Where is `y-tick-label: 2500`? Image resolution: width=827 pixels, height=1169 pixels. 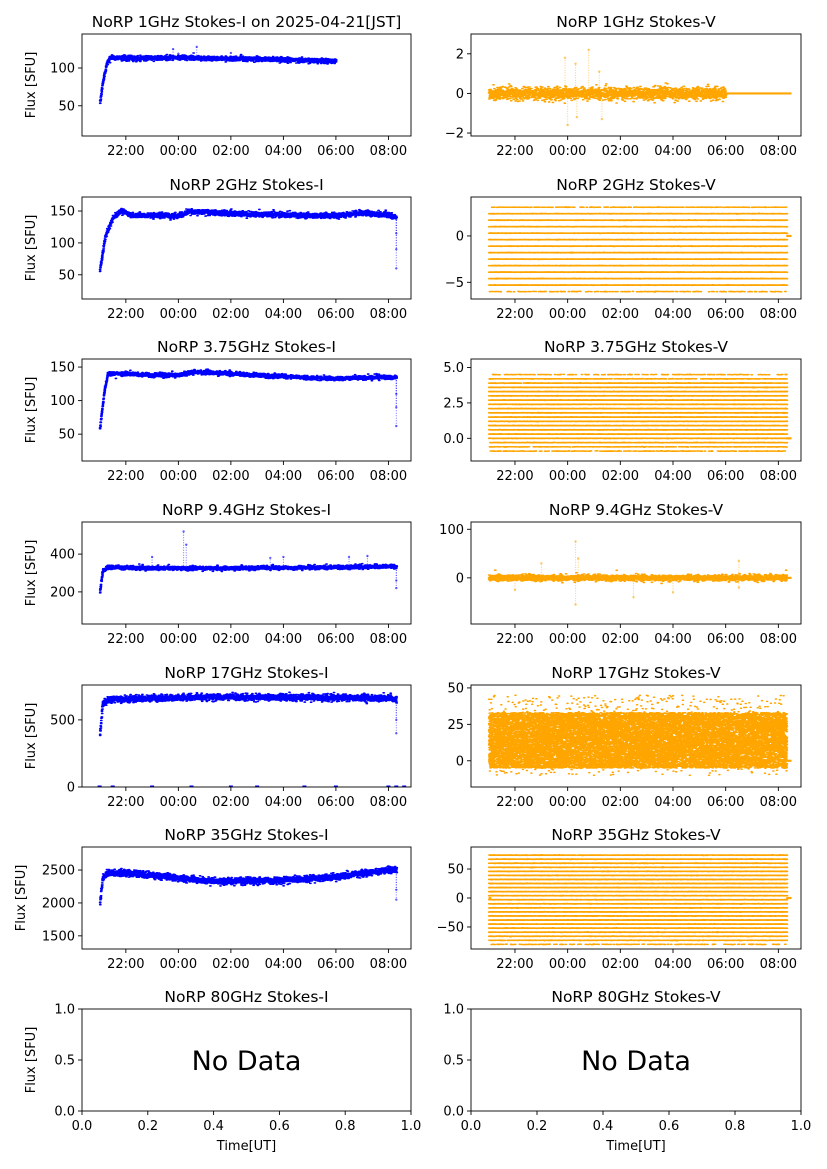 y-tick-label: 2500 is located at coordinates (58, 871).